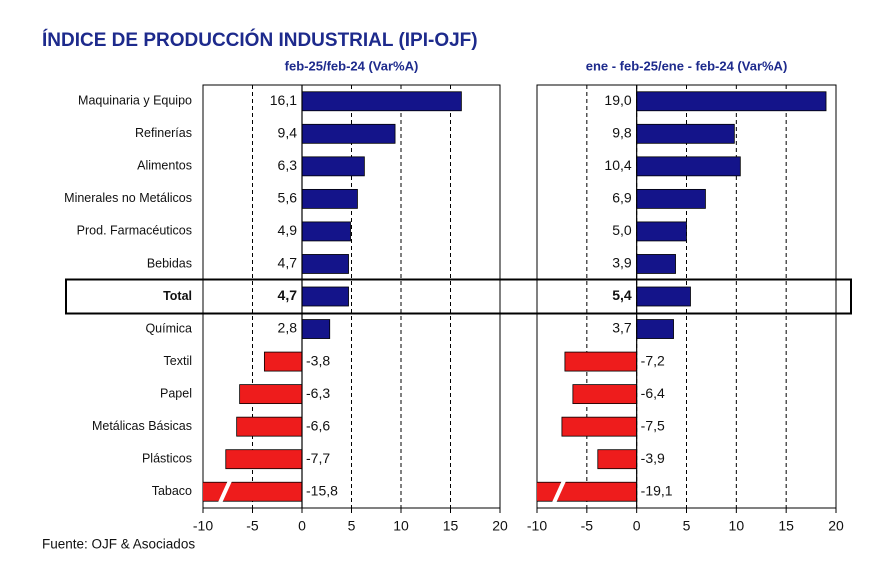 The width and height of the screenshot is (870, 580). Describe the element at coordinates (653, 425) in the screenshot. I see `value-label: -7,5` at that location.